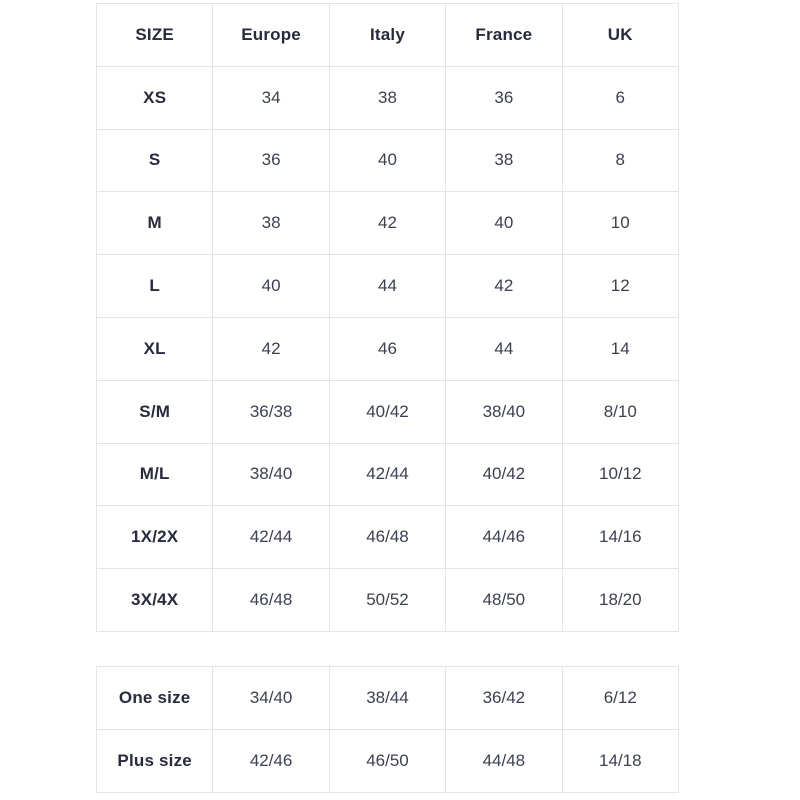  I want to click on cell-europe: 42/46, so click(271, 760).